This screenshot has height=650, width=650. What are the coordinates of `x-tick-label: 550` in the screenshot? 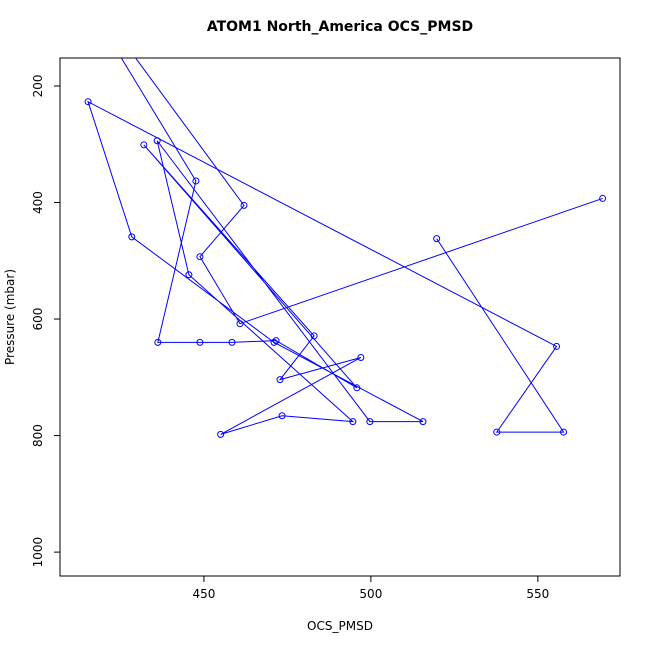 It's located at (537, 594).